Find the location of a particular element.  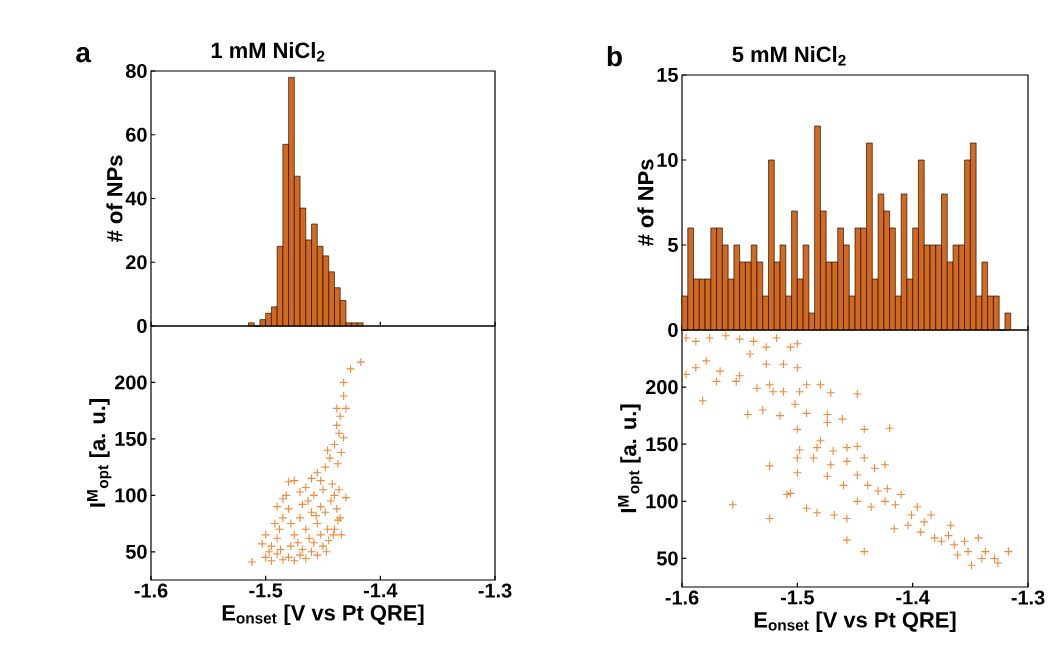

text: a is located at coordinates (84, 55).